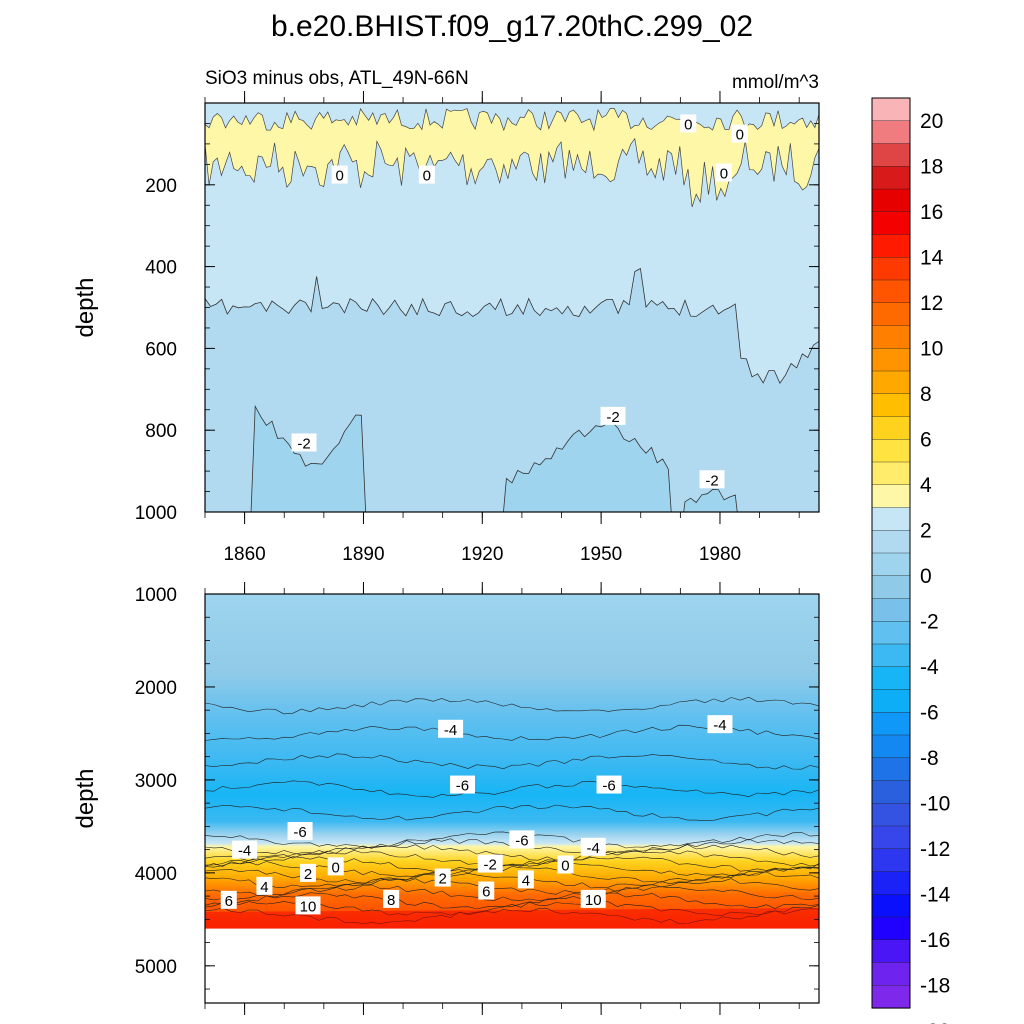  What do you see at coordinates (85, 798) in the screenshot?
I see `y-axis-label: depth` at bounding box center [85, 798].